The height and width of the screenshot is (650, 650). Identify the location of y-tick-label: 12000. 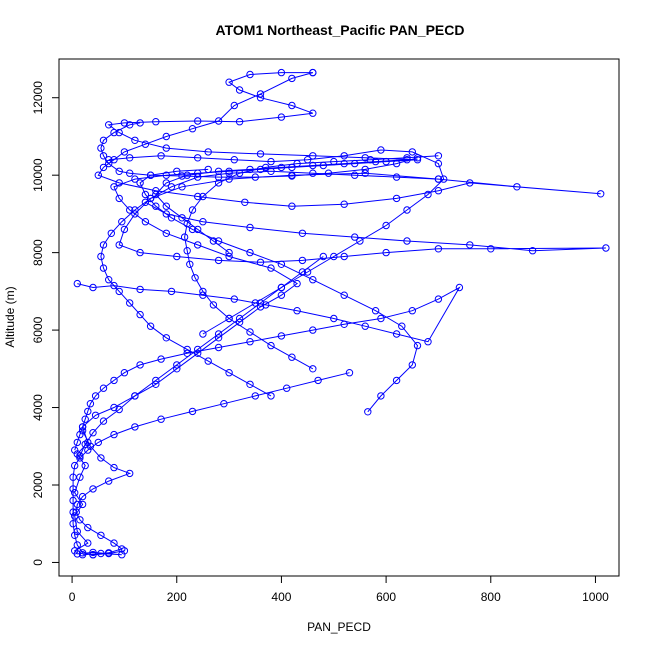
(38, 98).